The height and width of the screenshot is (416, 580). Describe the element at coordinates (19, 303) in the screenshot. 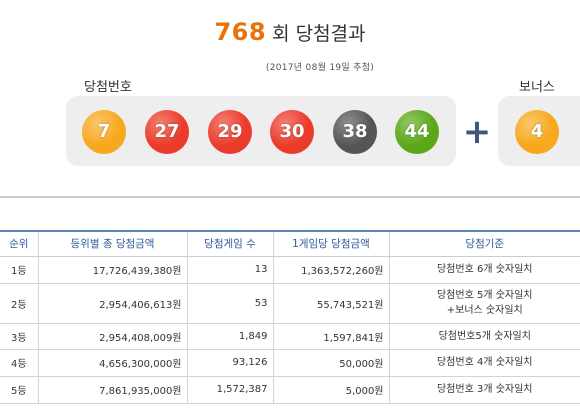

I see `rank-cell: 2등` at that location.